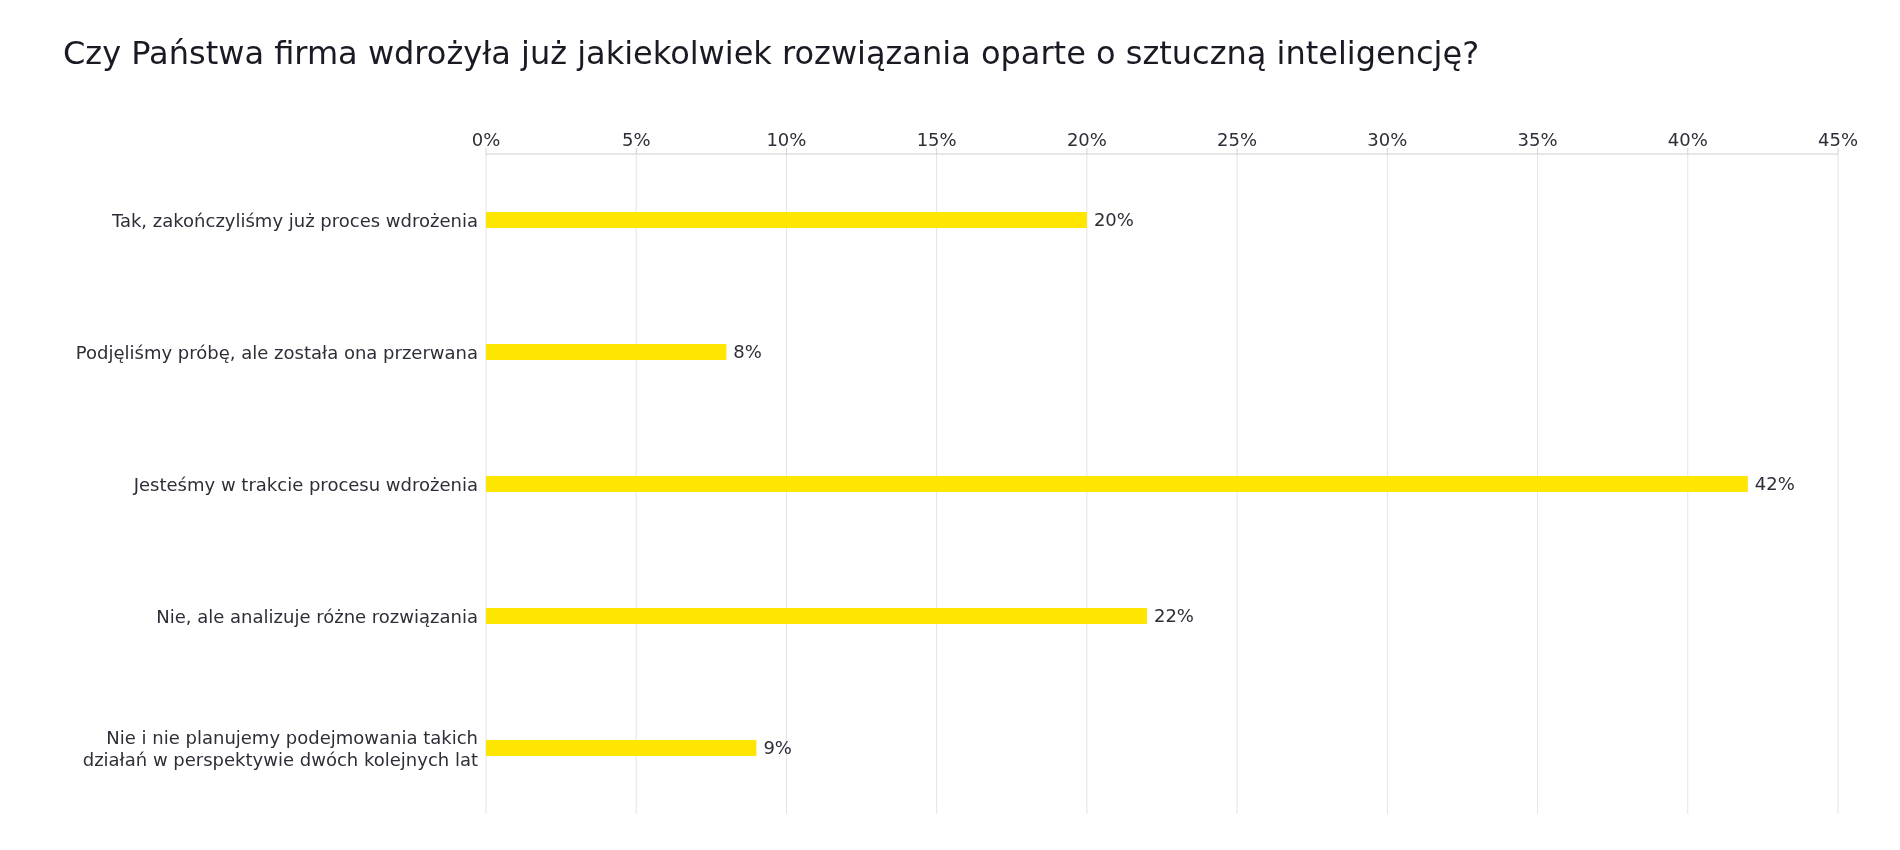  What do you see at coordinates (786, 139) in the screenshot?
I see `x-tick-label: 10%` at bounding box center [786, 139].